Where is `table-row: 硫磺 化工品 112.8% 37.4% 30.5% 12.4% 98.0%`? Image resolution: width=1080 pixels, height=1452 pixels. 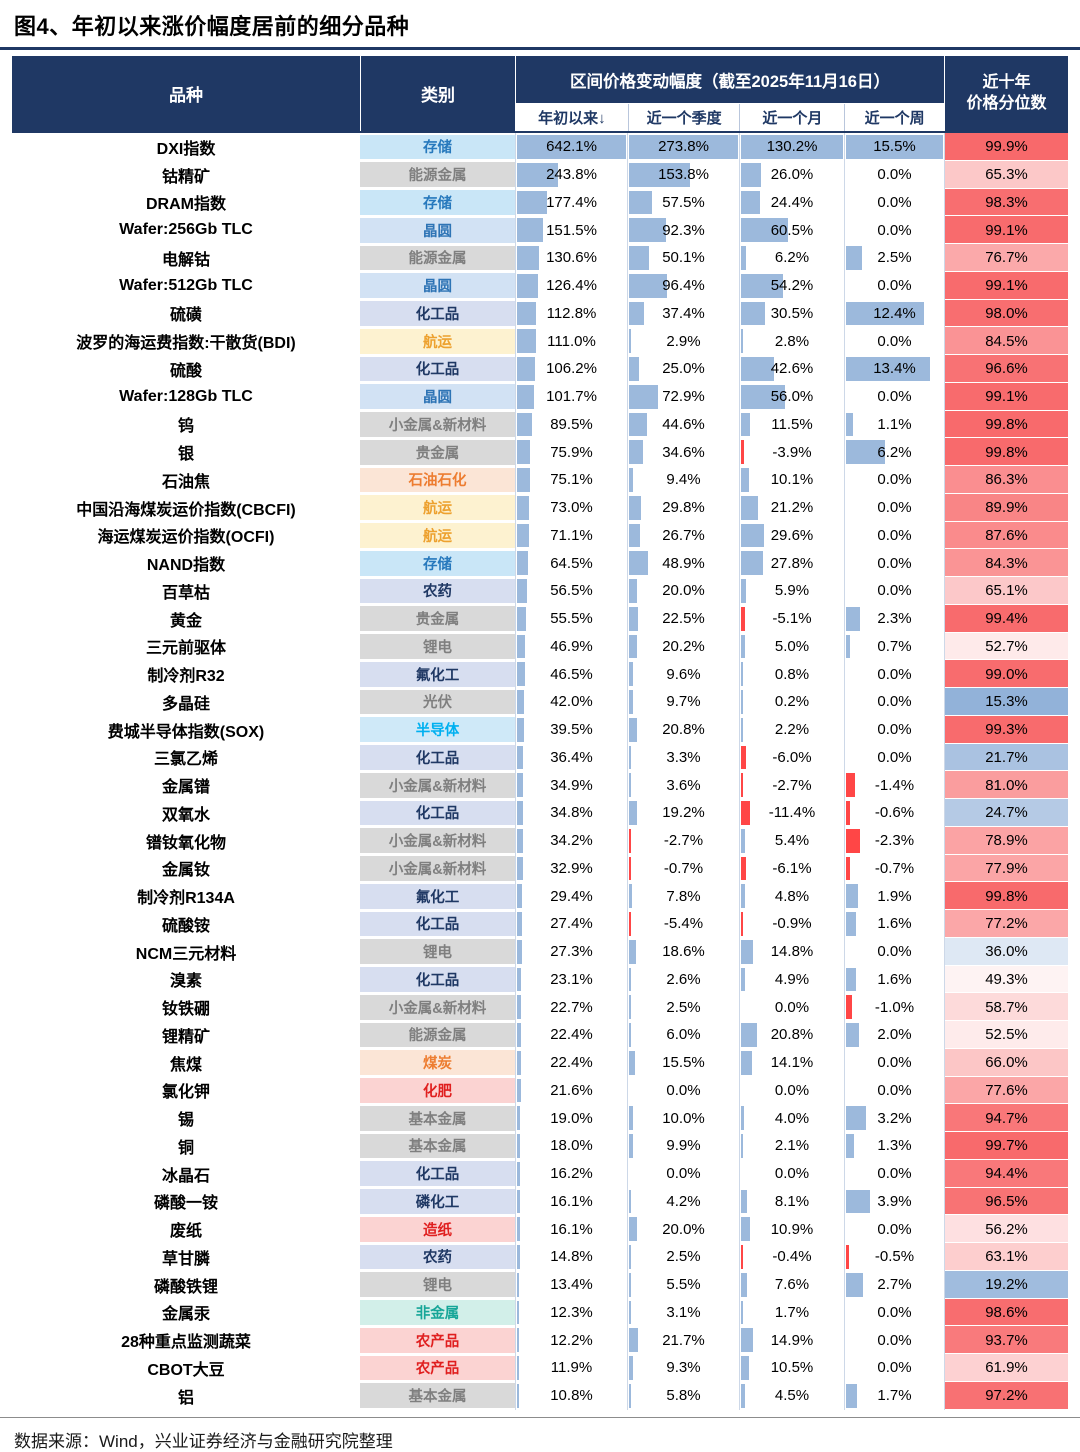 table-row: 硫磺 化工品 112.8% 37.4% 30.5% 12.4% 98.0% is located at coordinates (540, 313).